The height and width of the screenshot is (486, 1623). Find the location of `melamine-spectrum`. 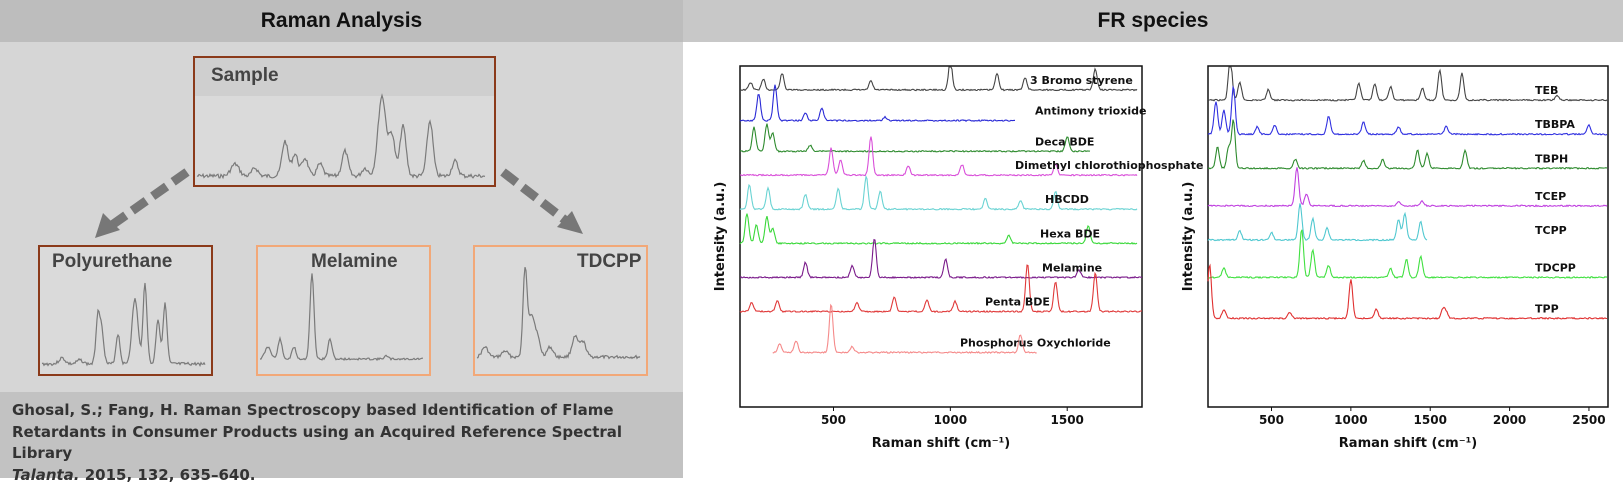

melamine-spectrum is located at coordinates (343, 310).